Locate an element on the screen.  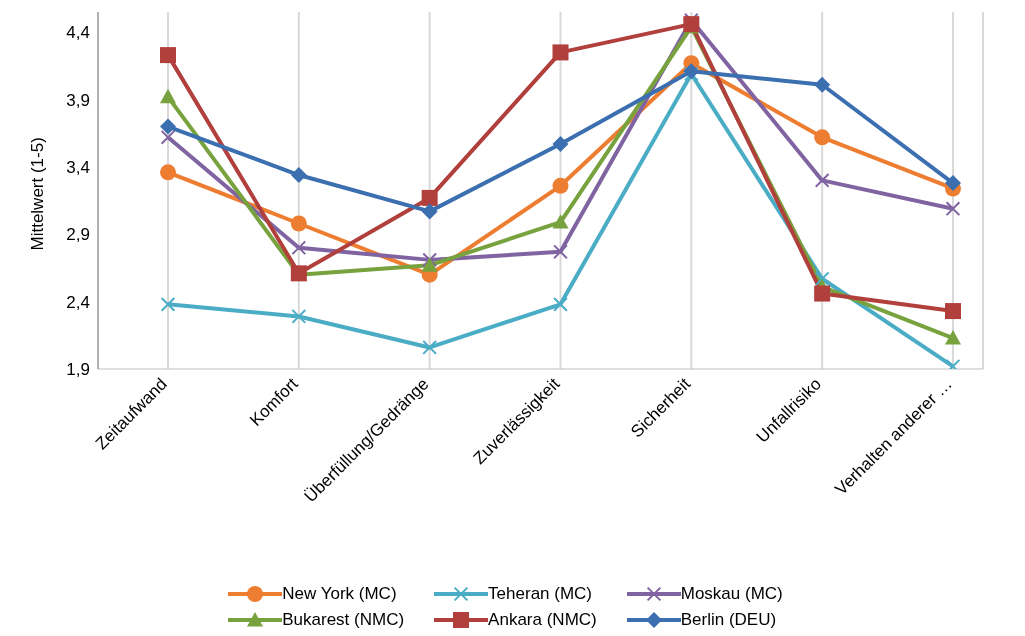
legend-label: Teheran (MC) is located at coordinates (540, 594).